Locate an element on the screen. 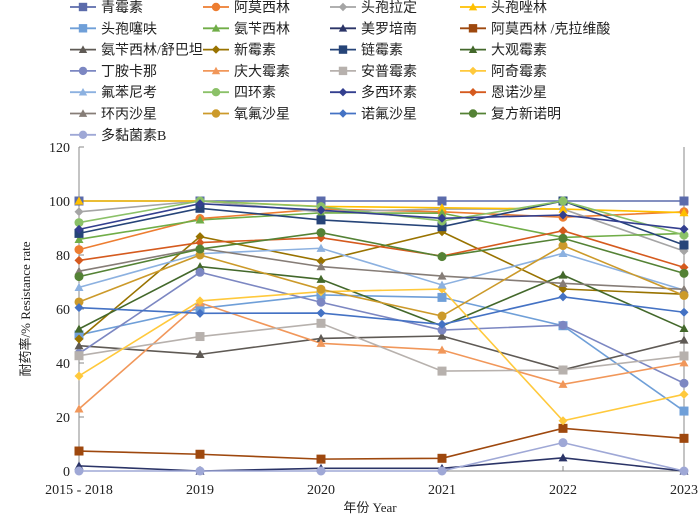 The width and height of the screenshot is (700, 517). legend-label: 新霉素 is located at coordinates (255, 51).